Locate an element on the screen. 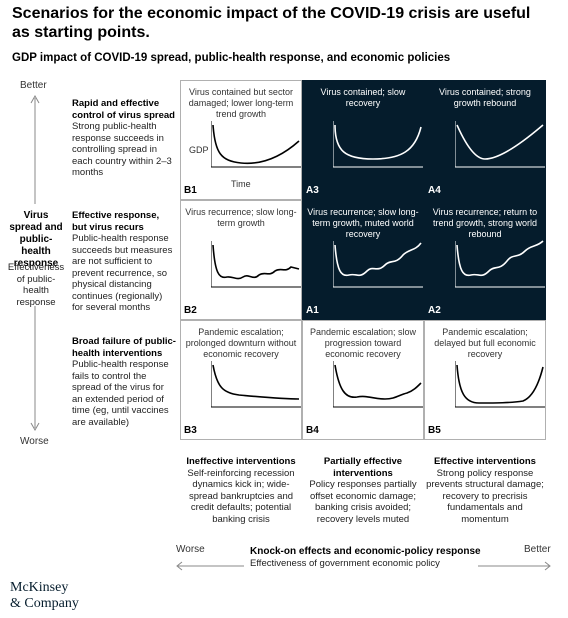  vertical-axis-bottom-label: Worse is located at coordinates (34, 441).